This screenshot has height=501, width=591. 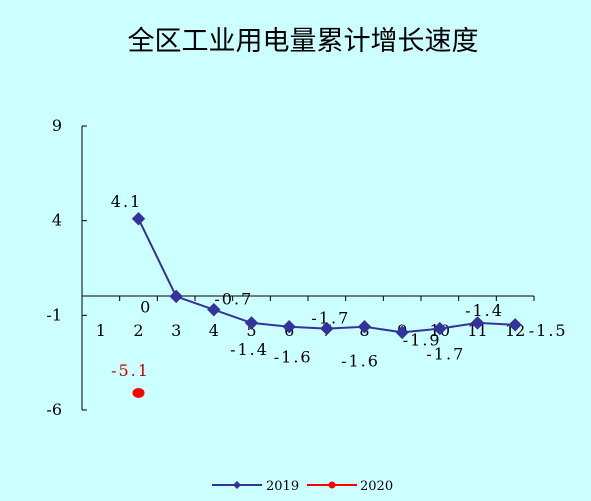 What do you see at coordinates (233, 299) in the screenshot?
I see `data-label-2019: -0.7` at bounding box center [233, 299].